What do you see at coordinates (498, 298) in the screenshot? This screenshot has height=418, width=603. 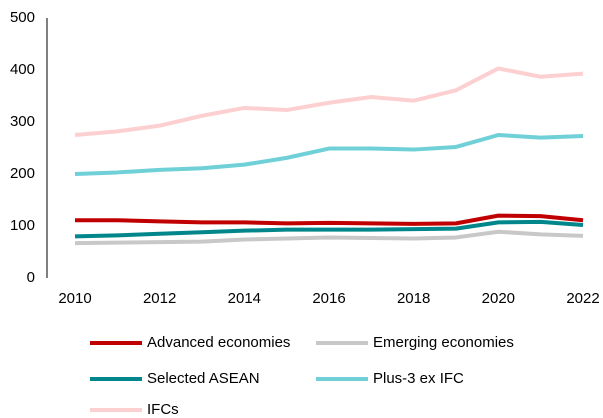 I see `x-tick-label: 2020` at bounding box center [498, 298].